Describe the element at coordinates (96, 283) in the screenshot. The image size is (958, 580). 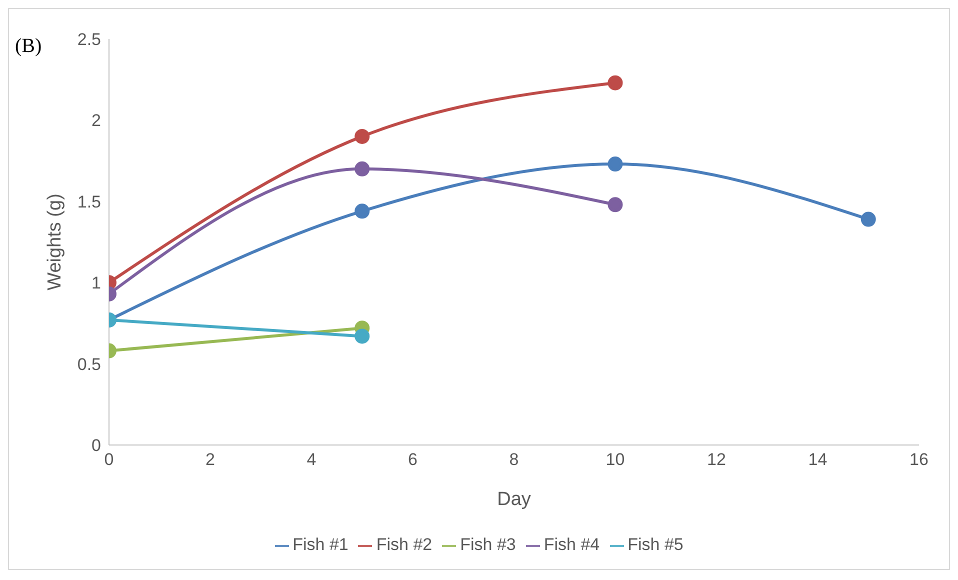
I see `y-tick-label: 1` at that location.